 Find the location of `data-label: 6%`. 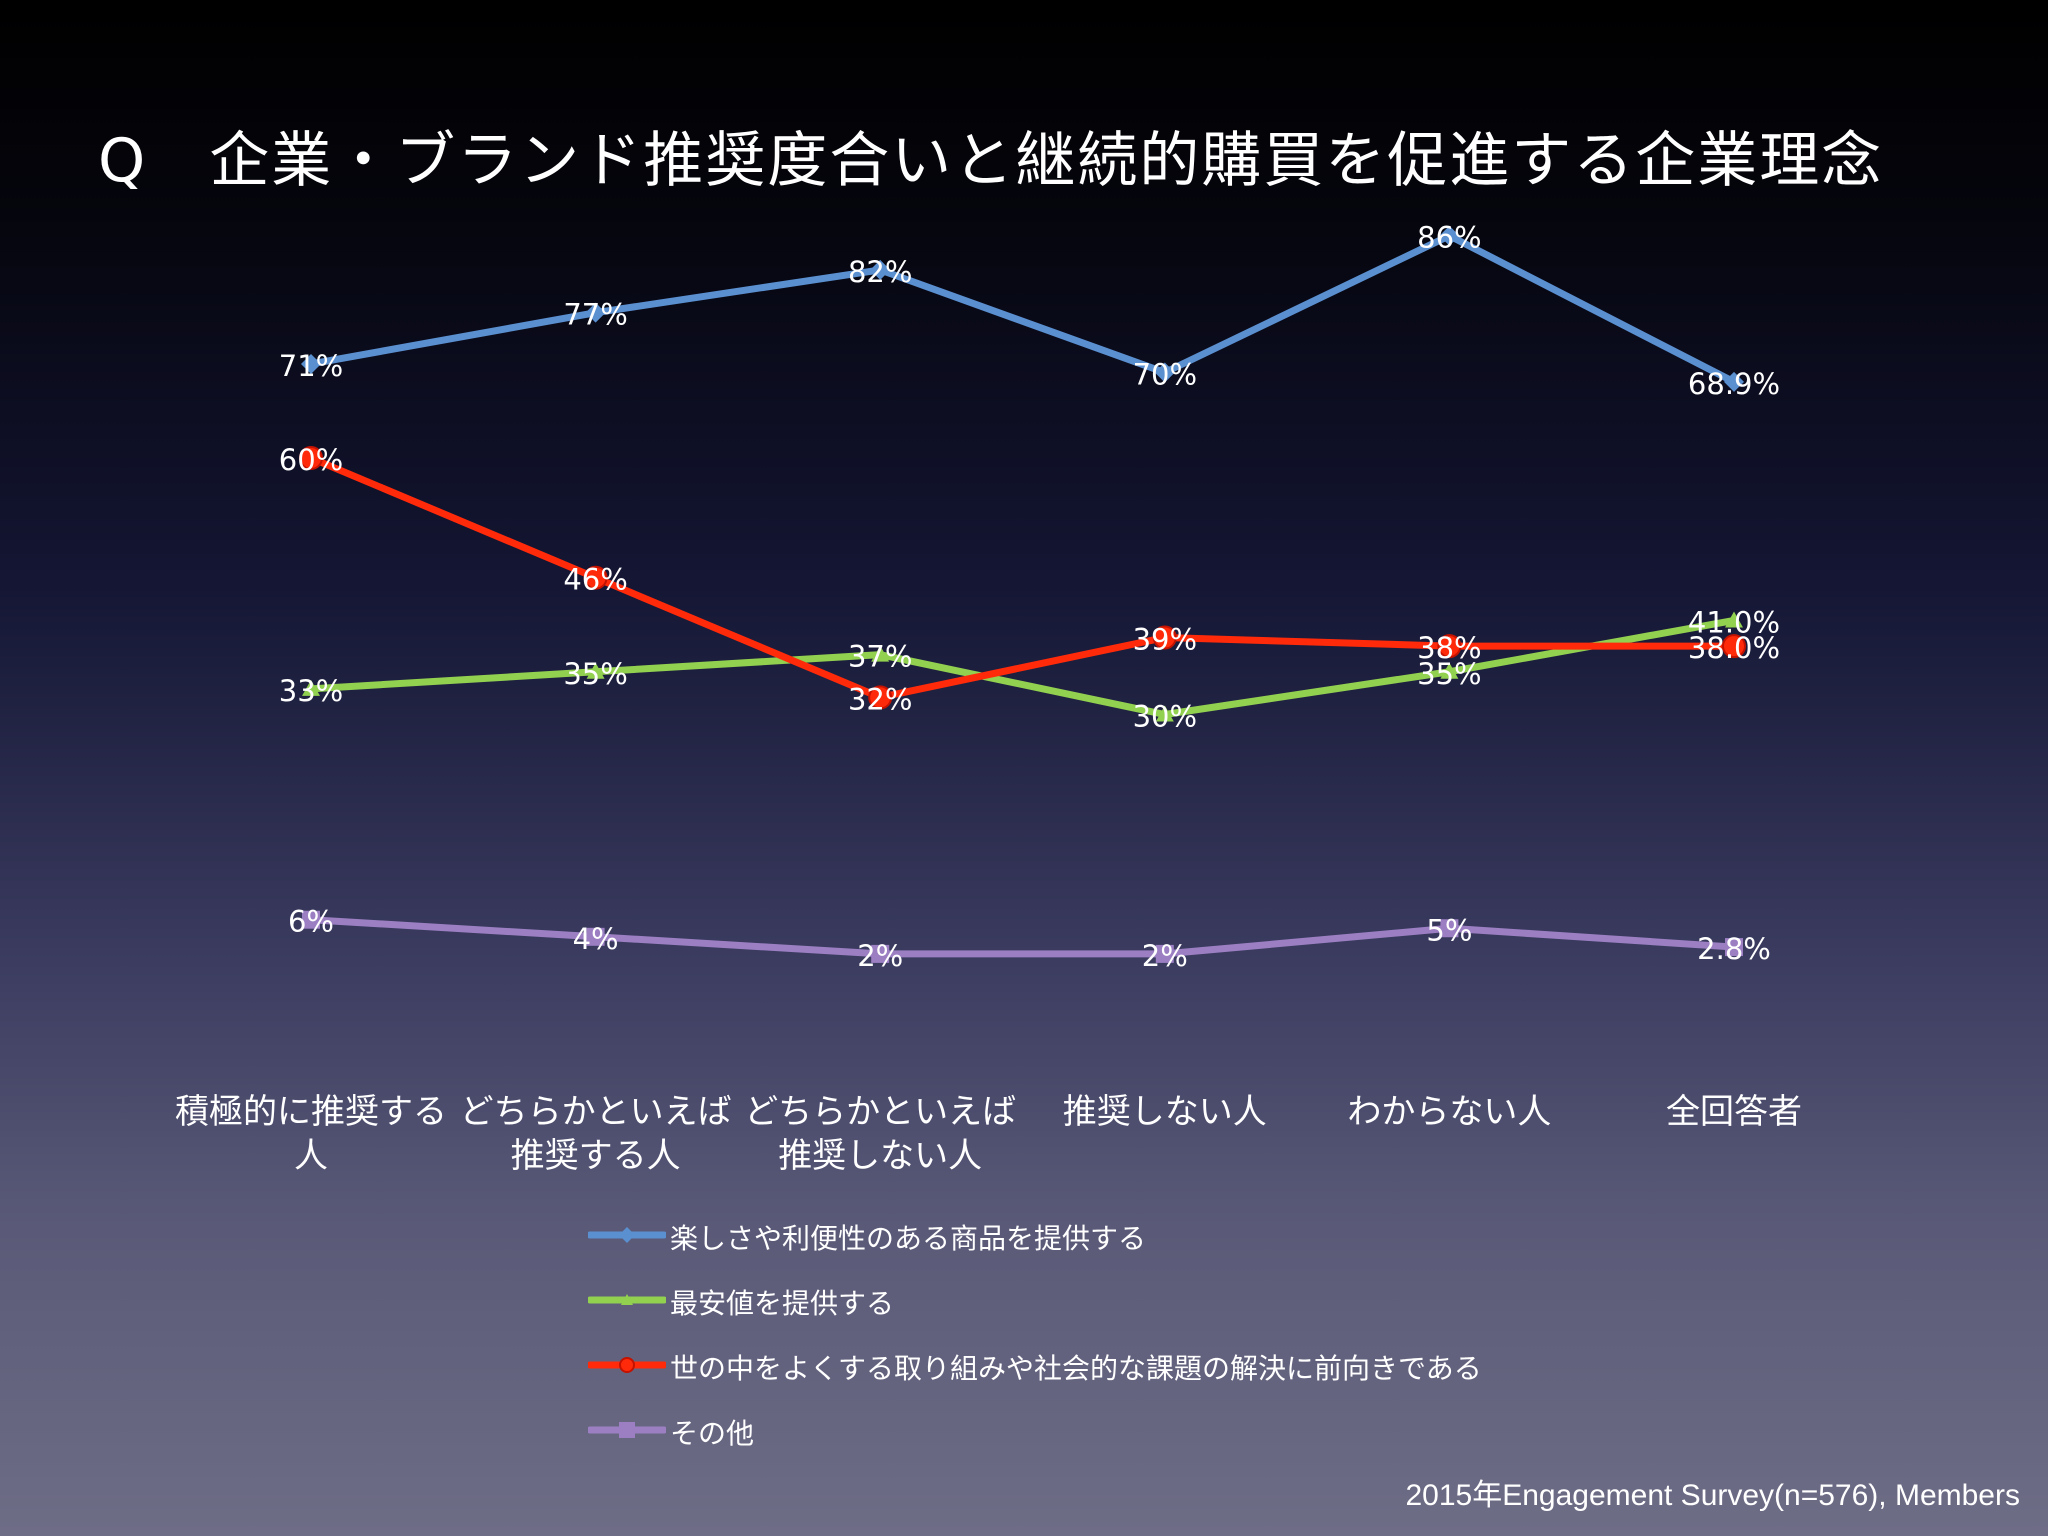

data-label: 6% is located at coordinates (311, 922).